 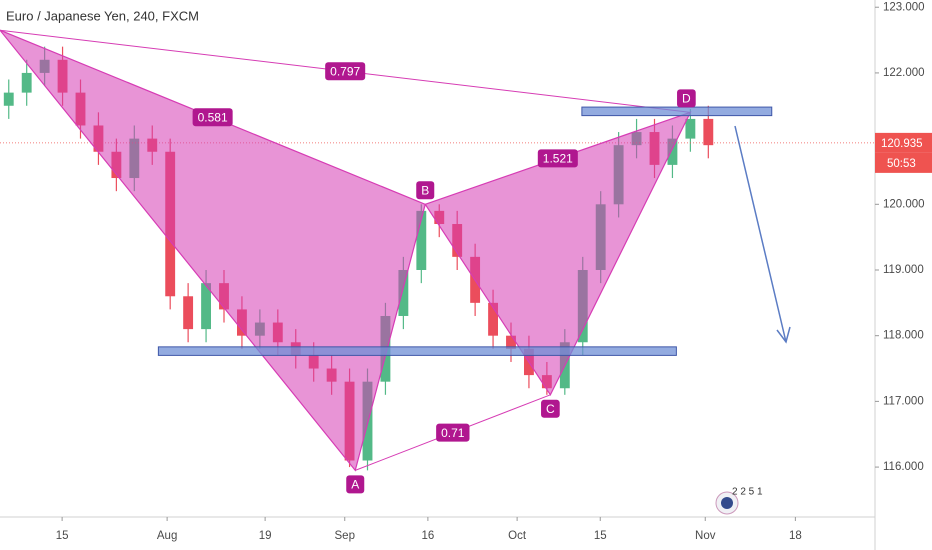 I want to click on y-tick-label: 117.000, so click(x=903, y=401).